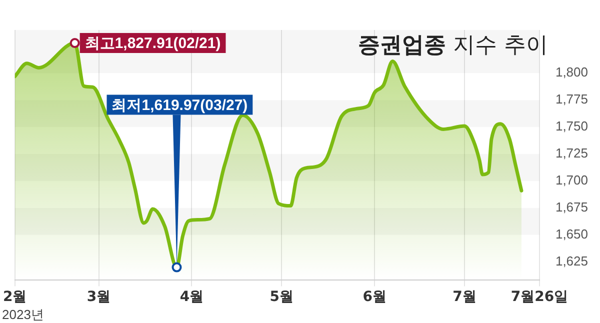 This screenshot has width=600, height=323. I want to click on y-tick-label: 1,775, so click(571, 99).